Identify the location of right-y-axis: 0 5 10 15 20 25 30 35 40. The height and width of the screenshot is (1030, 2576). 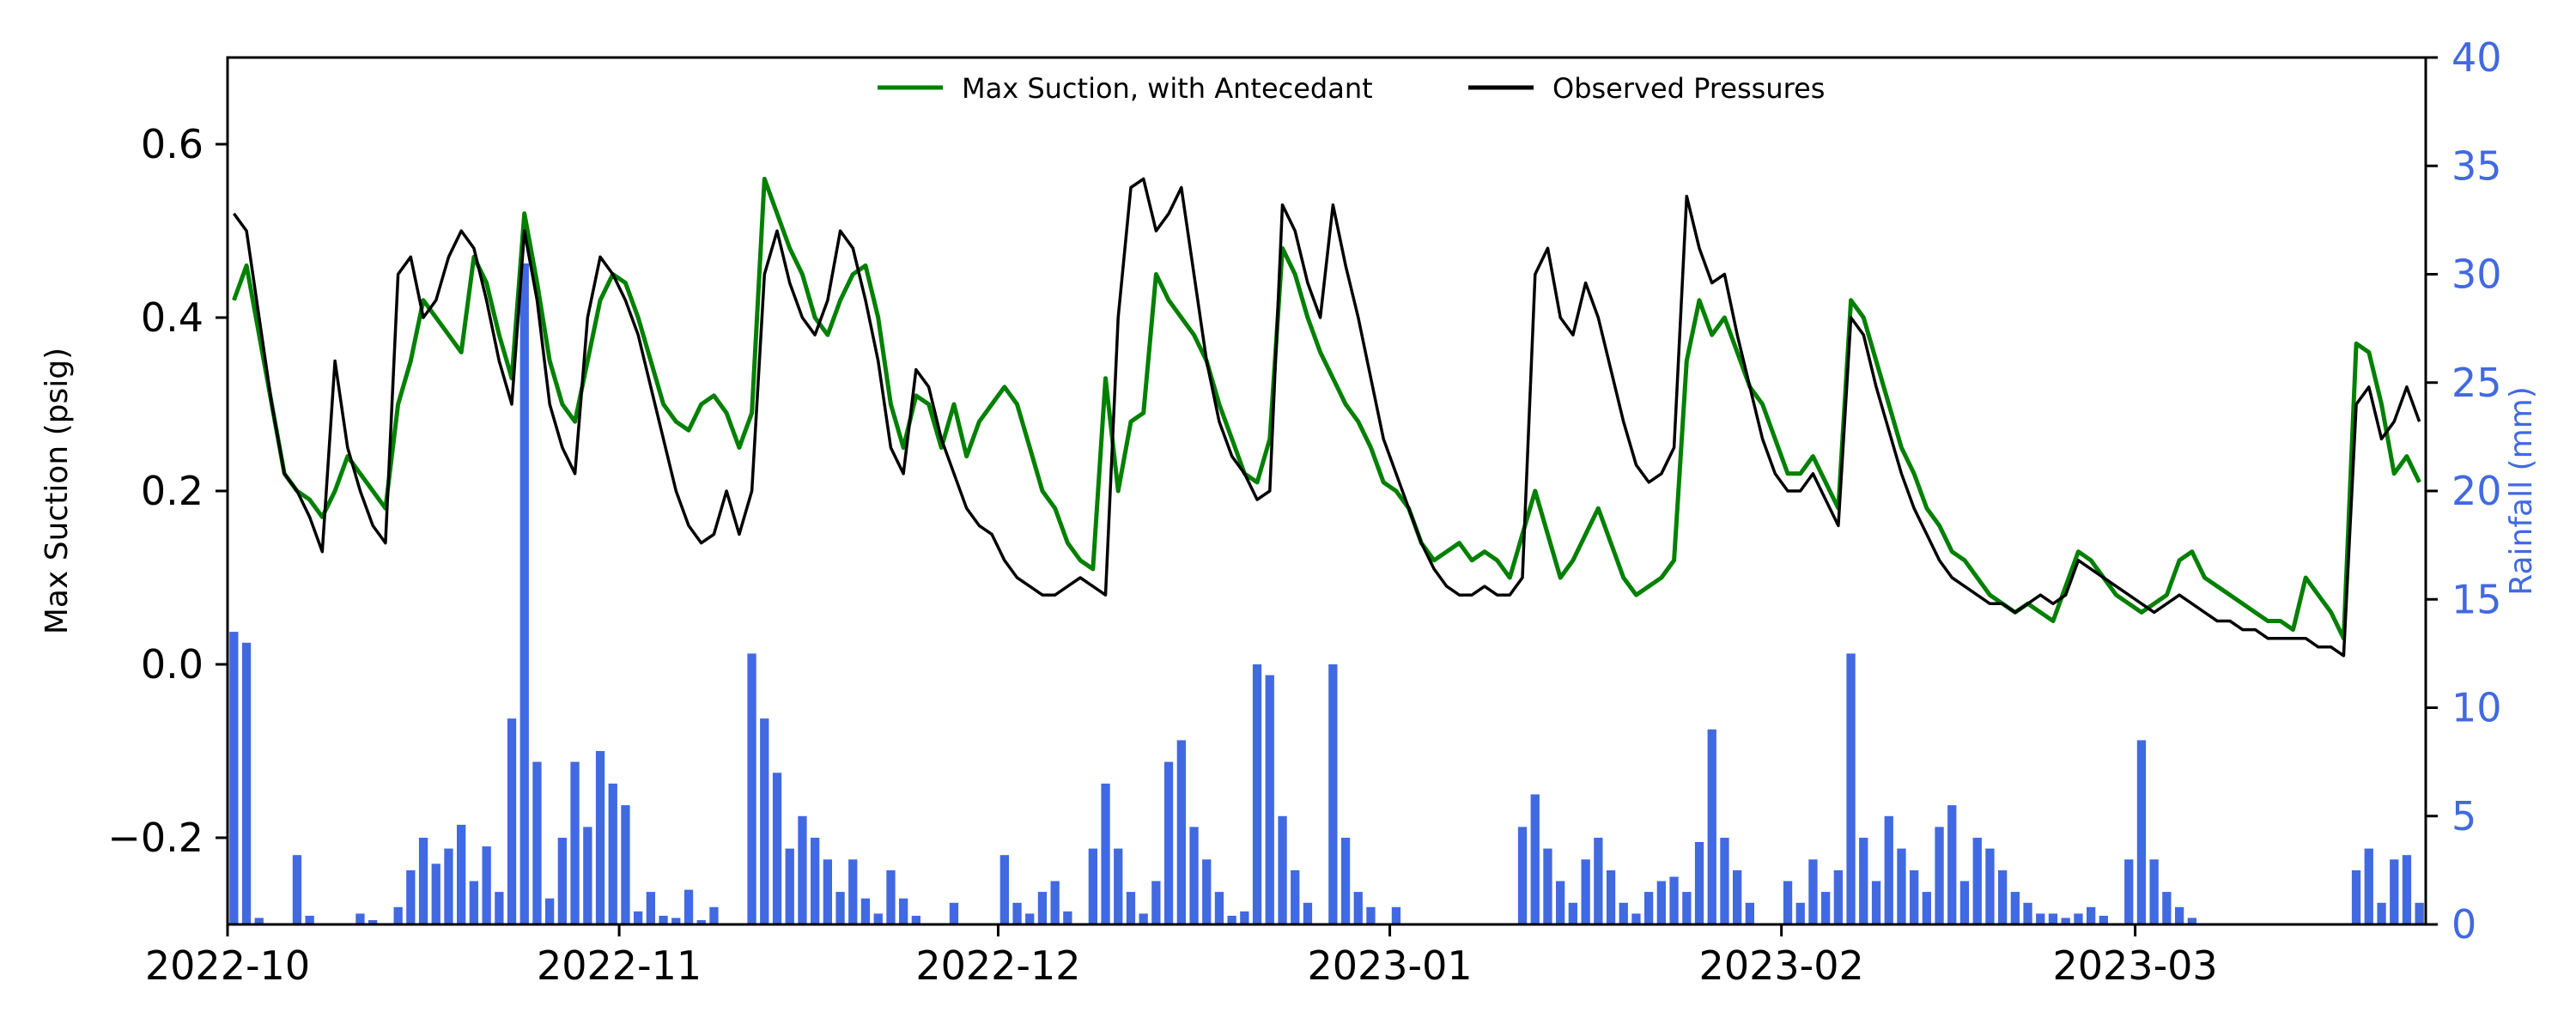
(2464, 491).